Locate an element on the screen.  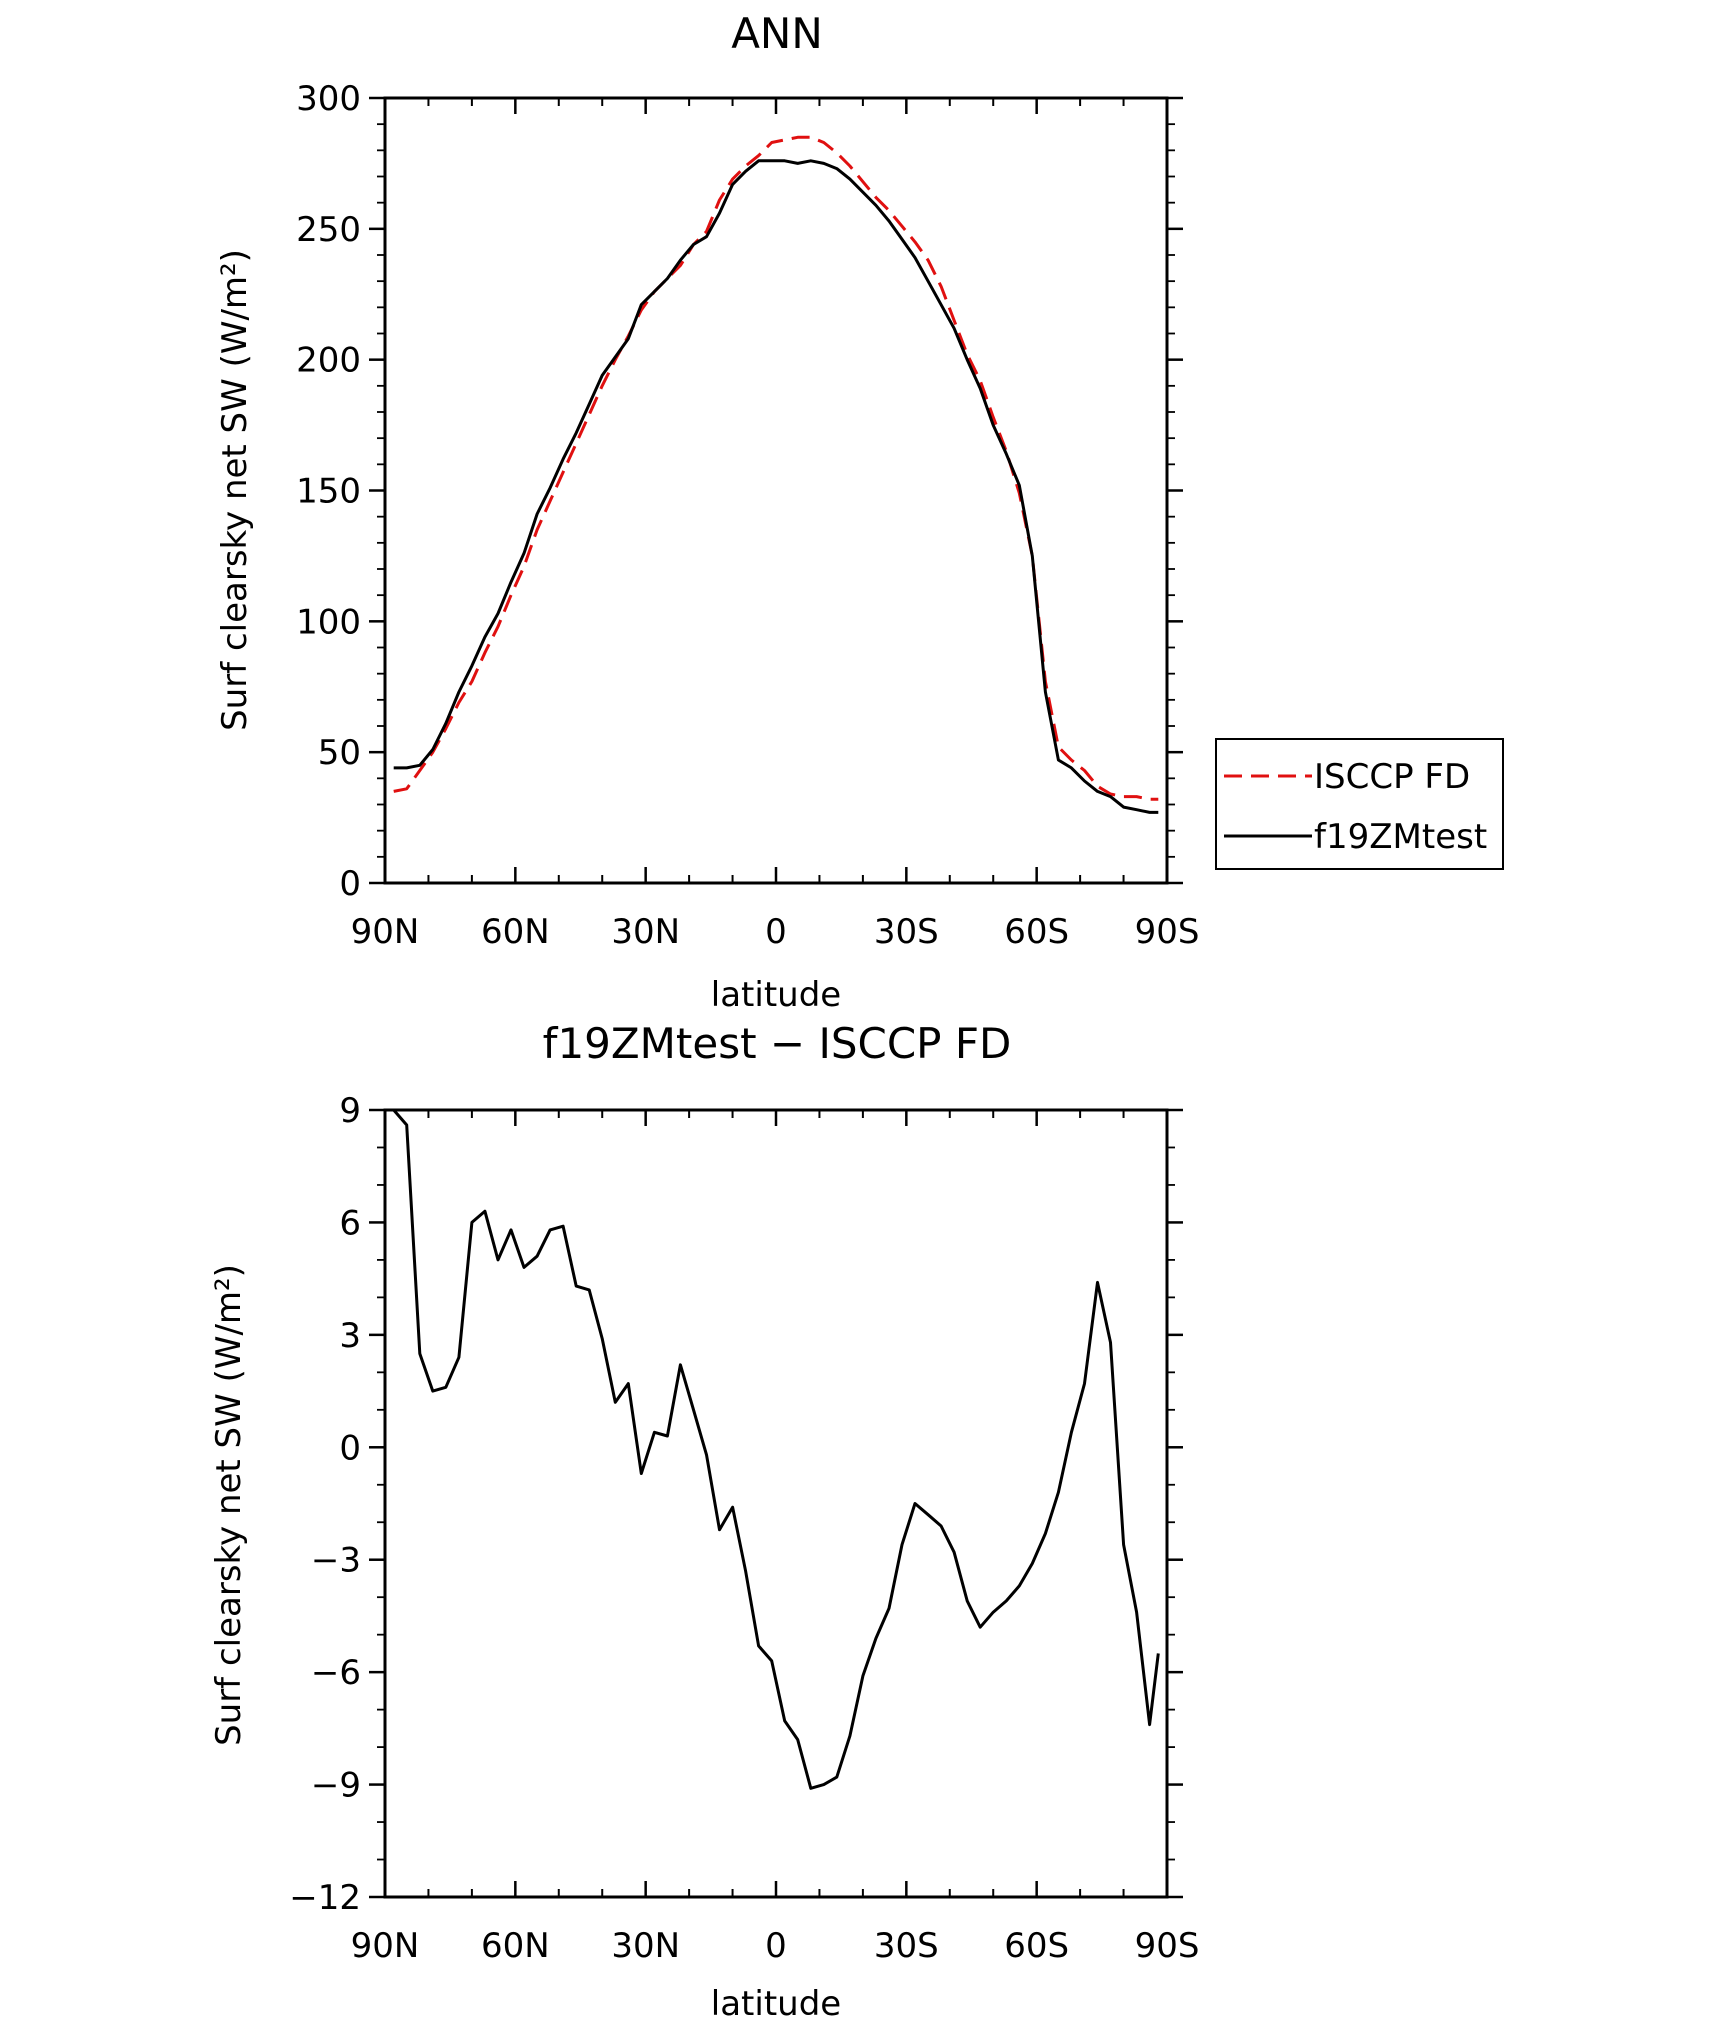
legend-label-f19zmtest: f19ZMtest is located at coordinates (1400, 837).